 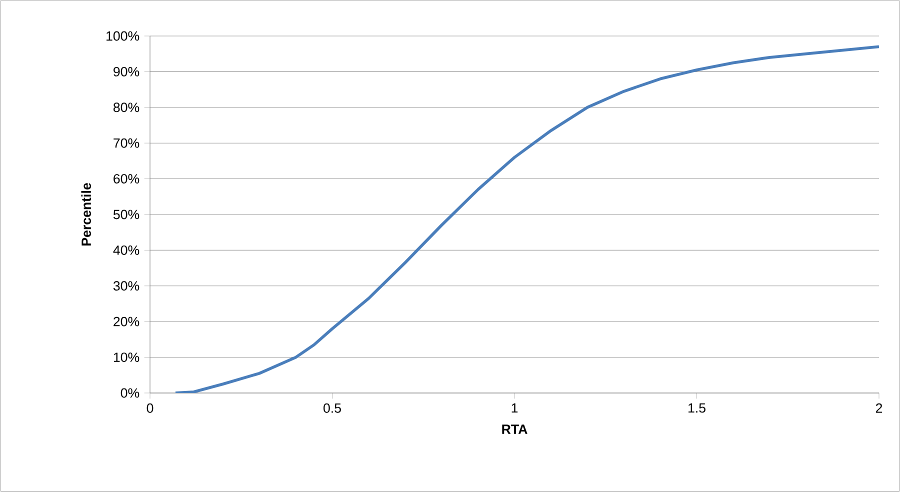 I want to click on x-tick-label: 1, so click(x=515, y=408).